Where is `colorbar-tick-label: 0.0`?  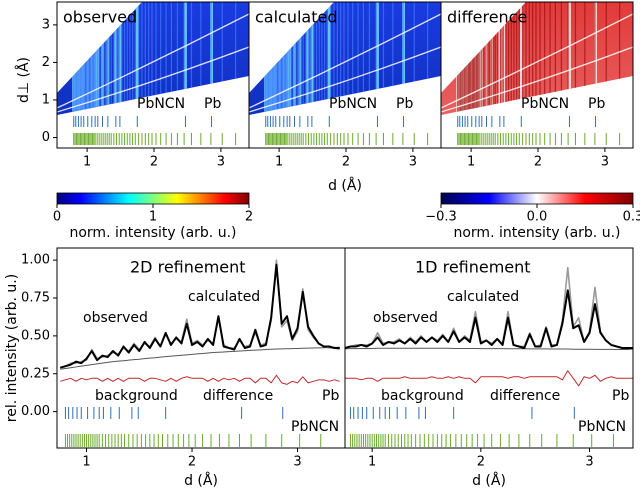 colorbar-tick-label: 0.0 is located at coordinates (537, 217).